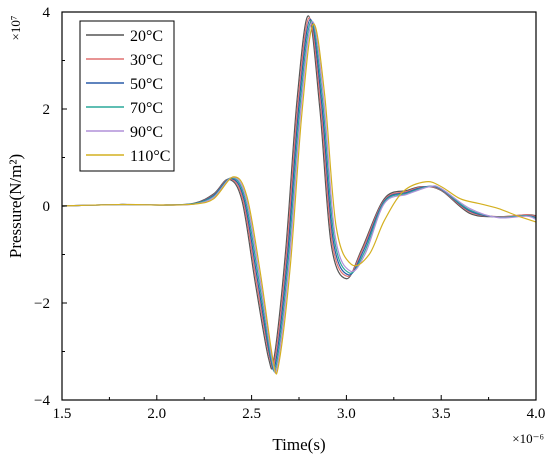  I want to click on y-axis-label: Pressure(N/m²), so click(15, 206).